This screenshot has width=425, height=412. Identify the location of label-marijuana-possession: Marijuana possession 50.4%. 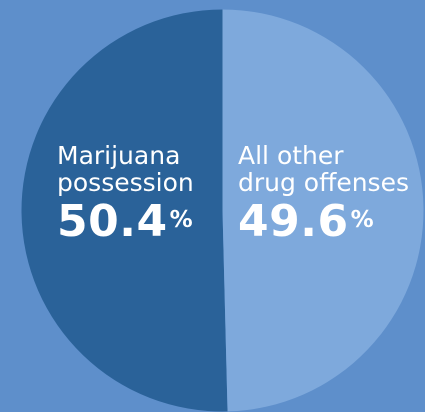
(125, 194).